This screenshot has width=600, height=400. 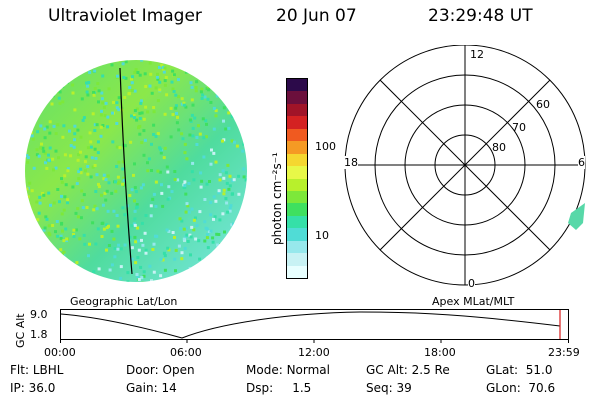 I want to click on mlt-label-18: 18, so click(x=351, y=162).